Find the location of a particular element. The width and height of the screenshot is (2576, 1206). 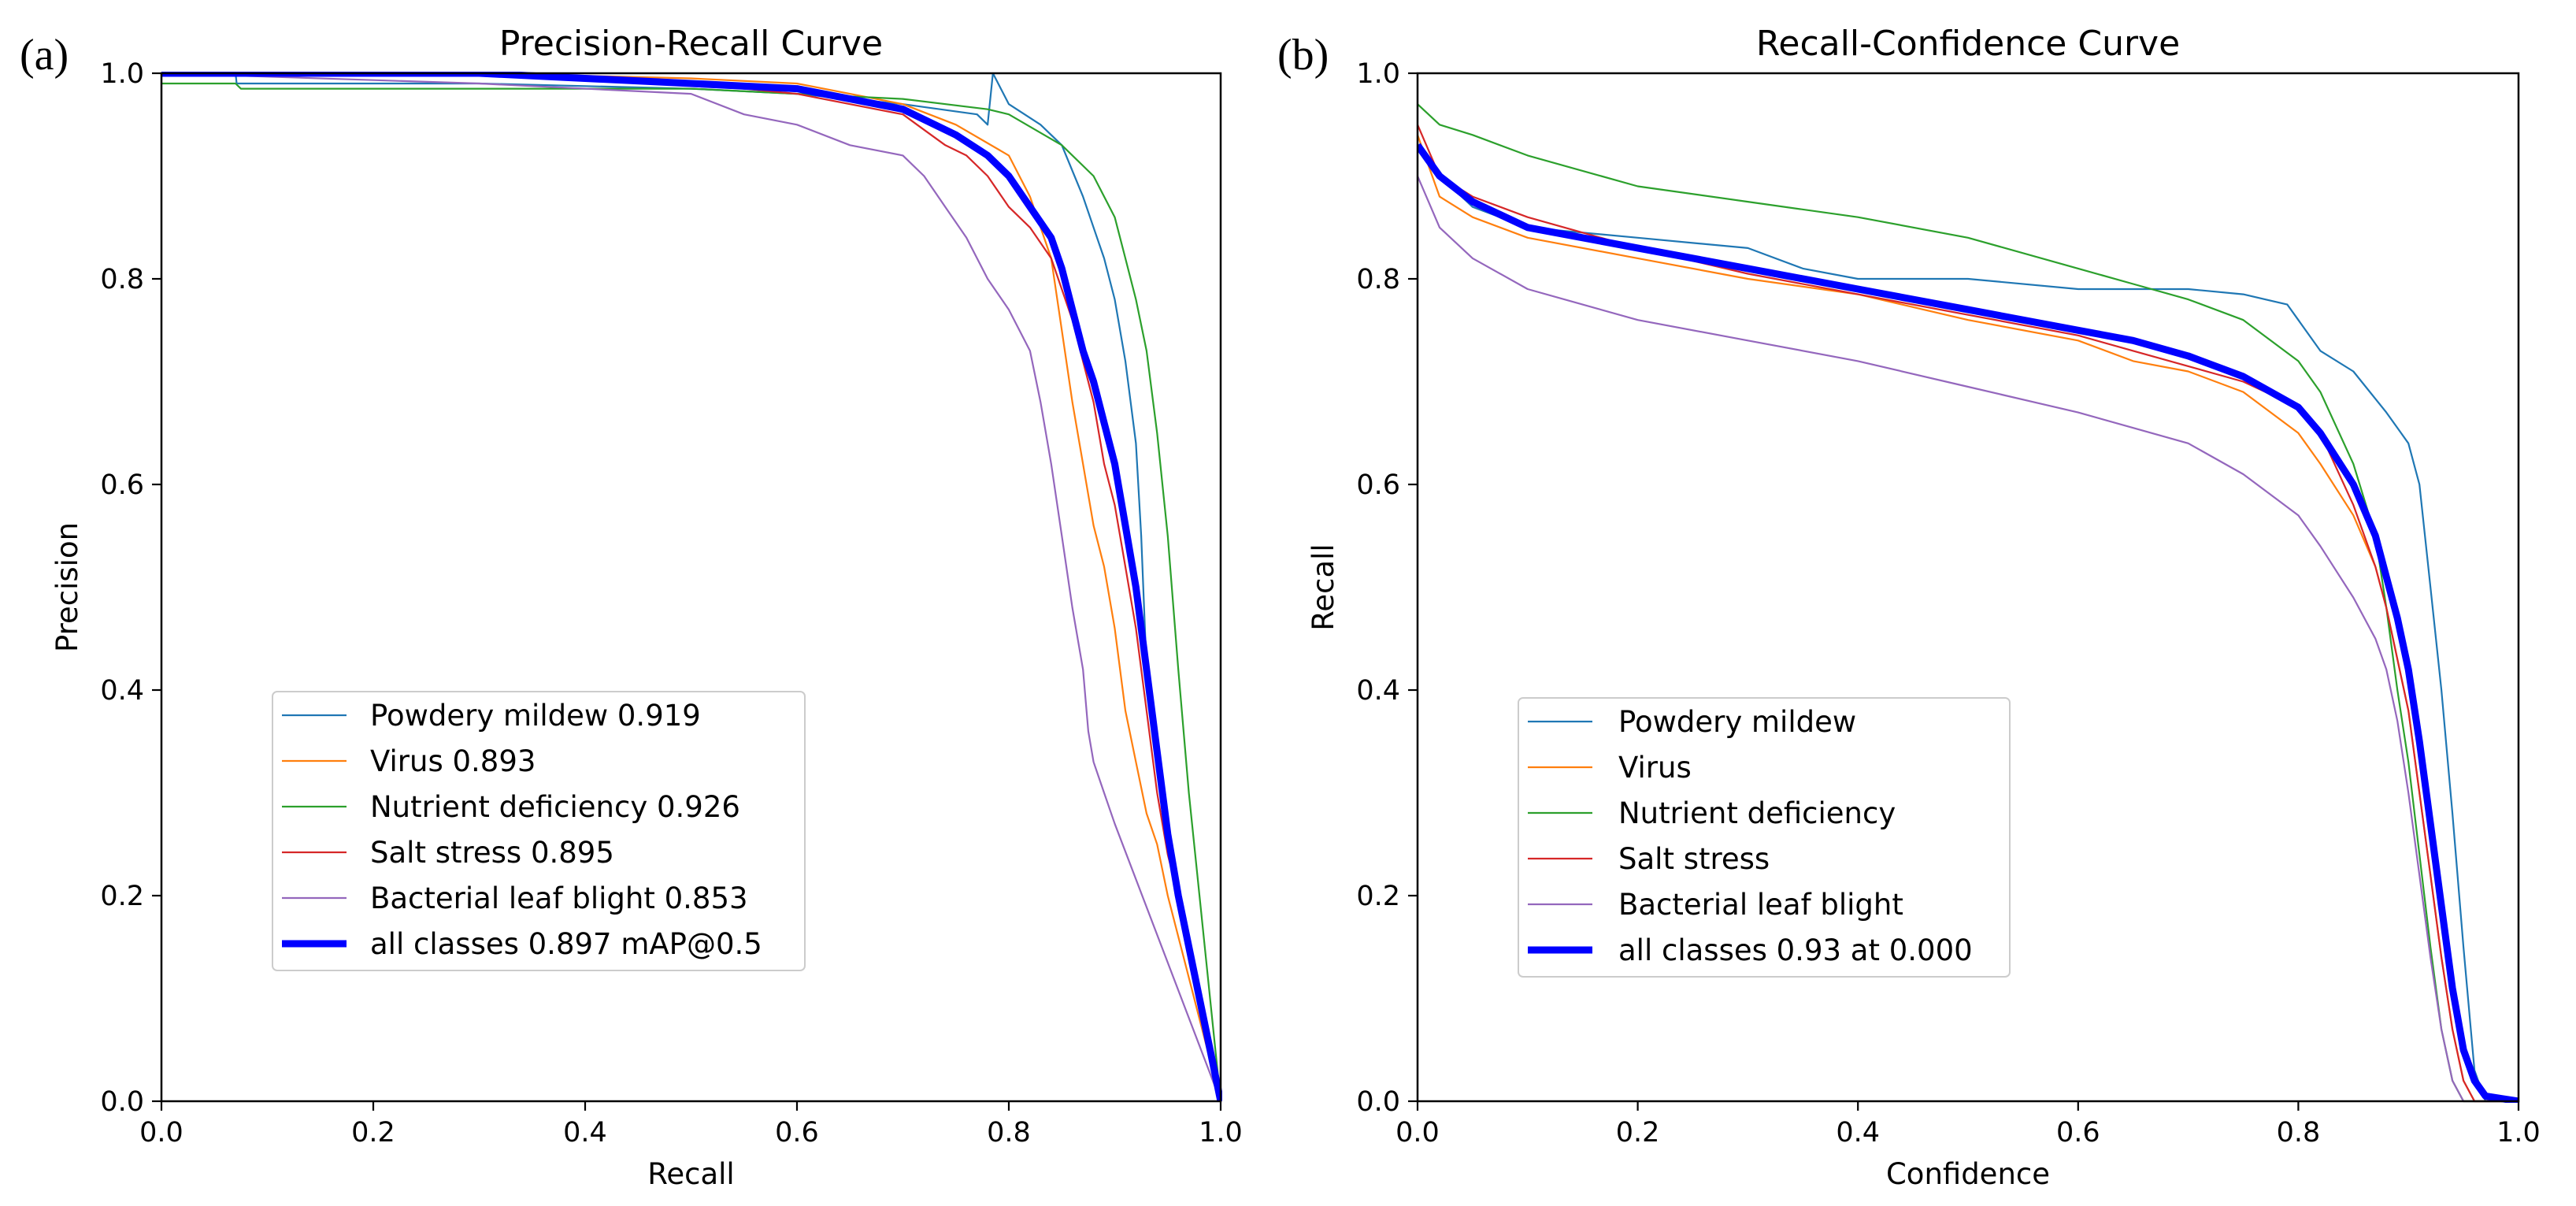

legend-entry-label: all classes 0.897 mAP@0.5 is located at coordinates (566, 944).